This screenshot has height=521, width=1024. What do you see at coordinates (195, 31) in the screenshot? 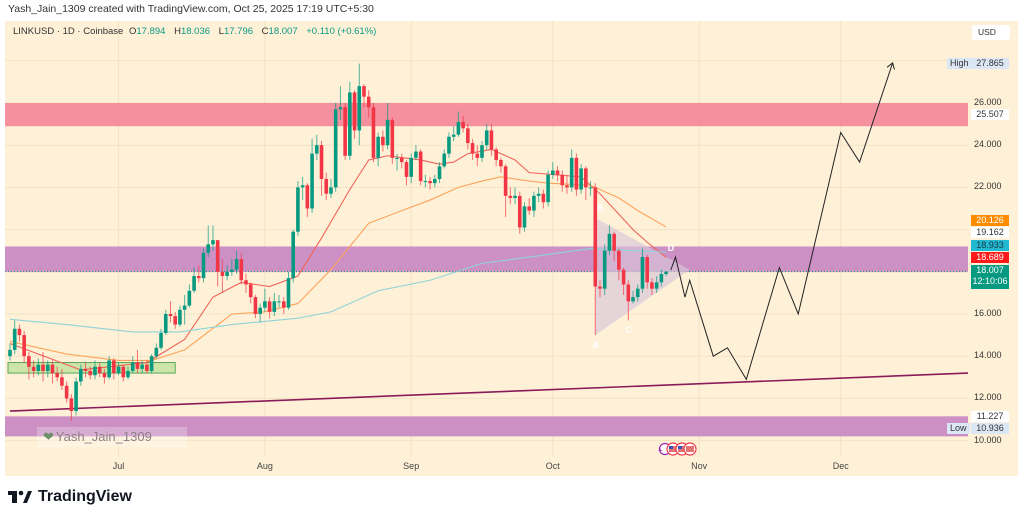
I see `high-value: 18.036` at bounding box center [195, 31].